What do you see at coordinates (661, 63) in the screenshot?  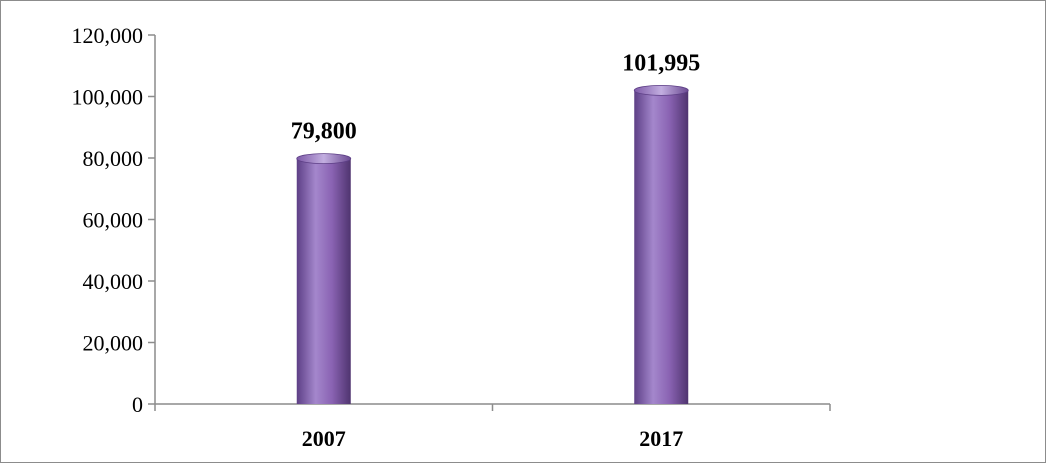 I see `data-label: 101,995` at bounding box center [661, 63].